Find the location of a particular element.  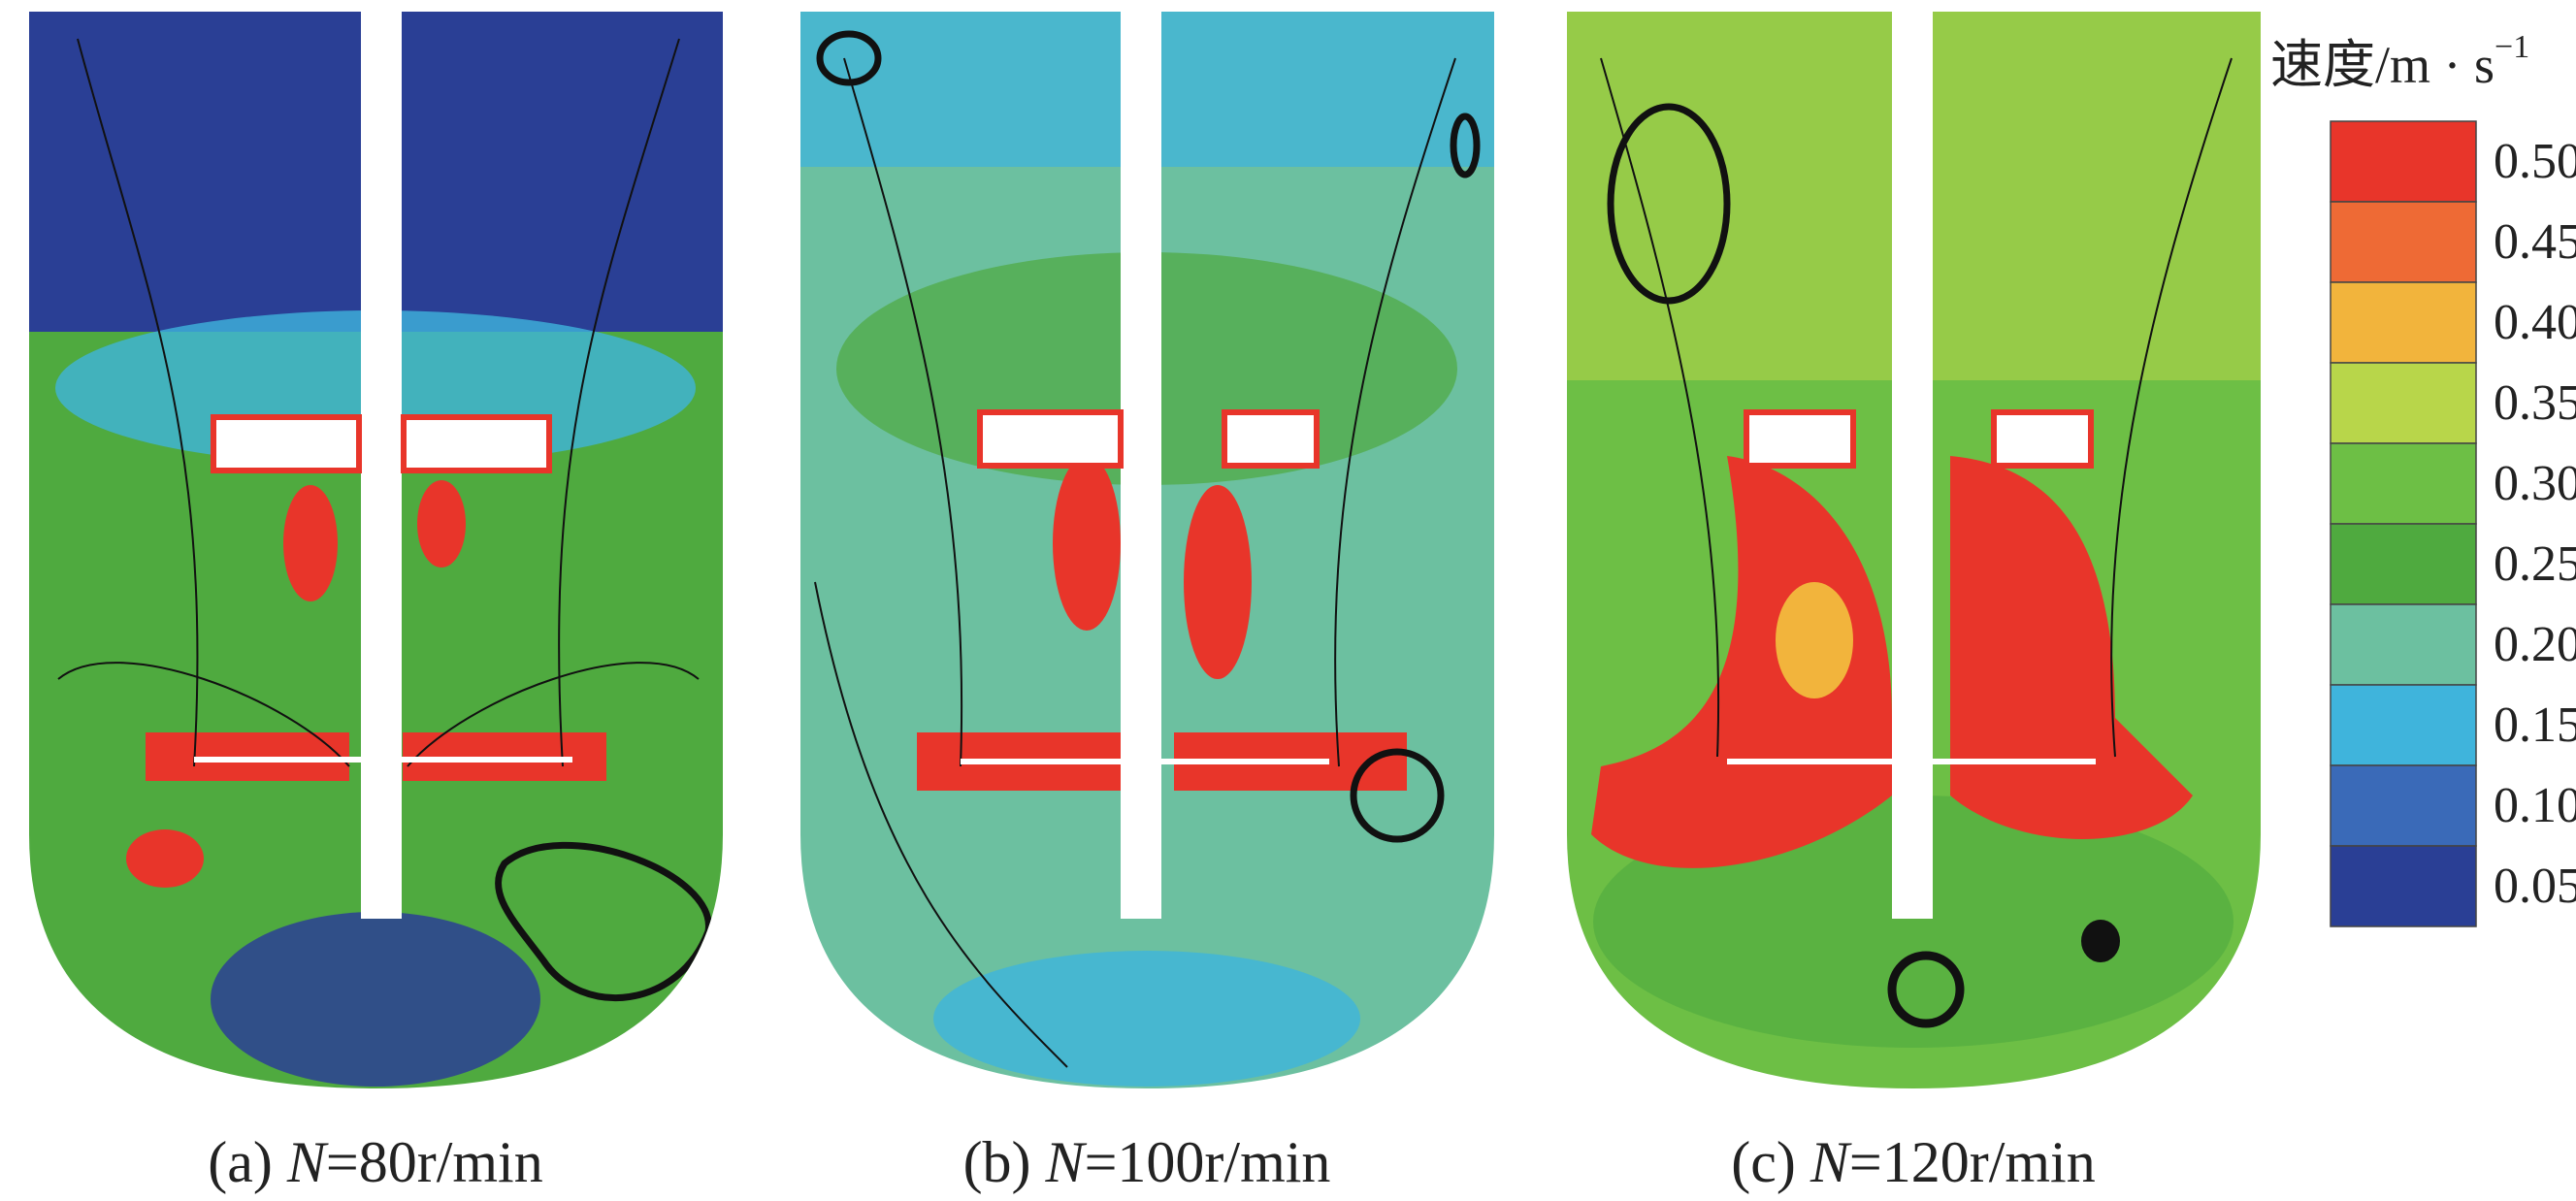

vessel-c-lower-blade is located at coordinates (1912, 761).